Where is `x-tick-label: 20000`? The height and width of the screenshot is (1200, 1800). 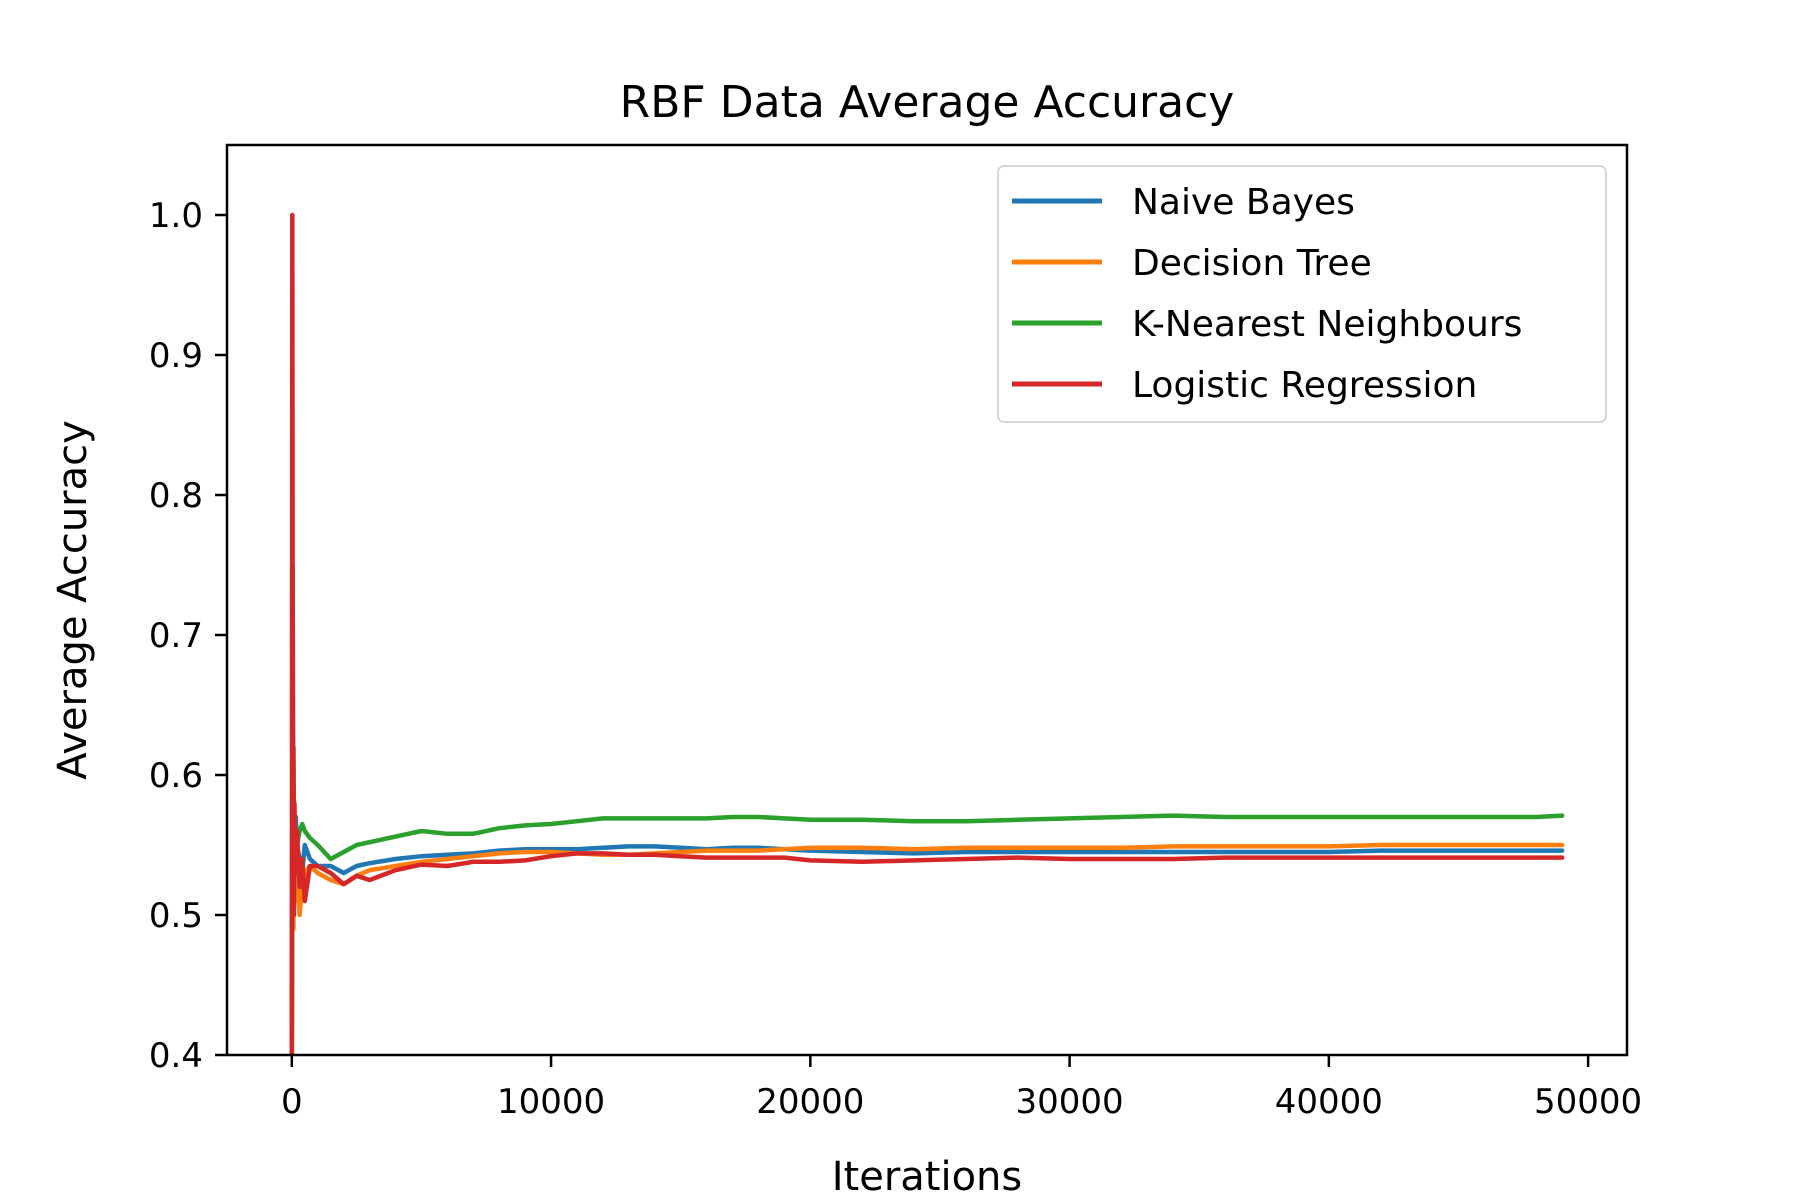
x-tick-label: 20000 is located at coordinates (810, 1102).